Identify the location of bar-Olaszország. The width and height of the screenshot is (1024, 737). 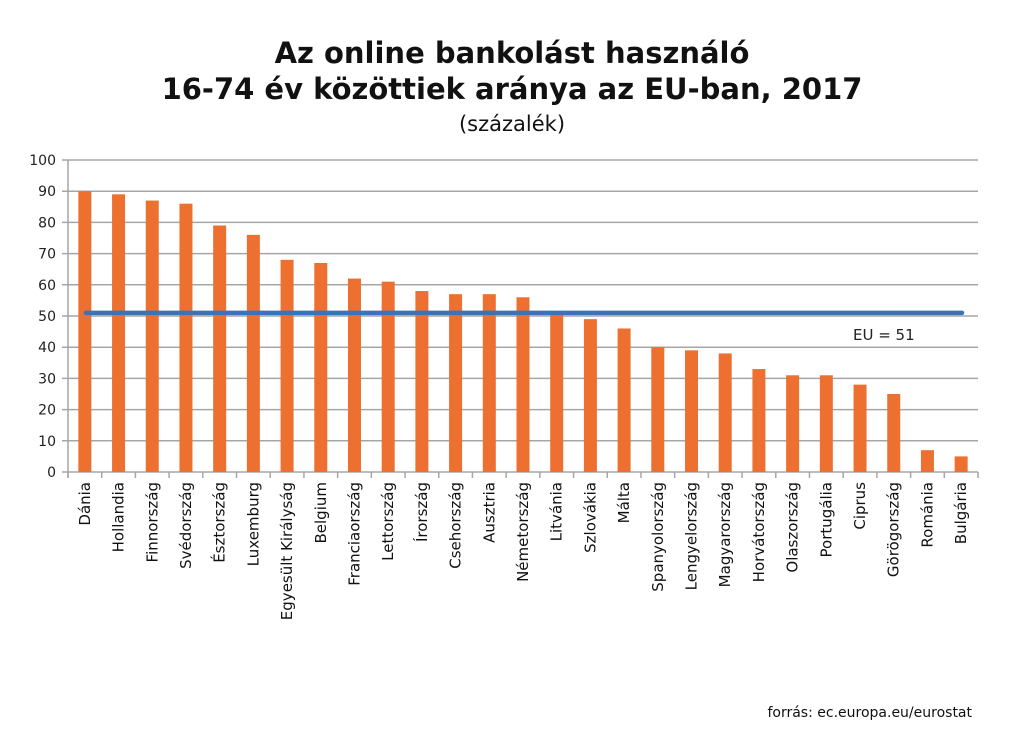
(793, 423).